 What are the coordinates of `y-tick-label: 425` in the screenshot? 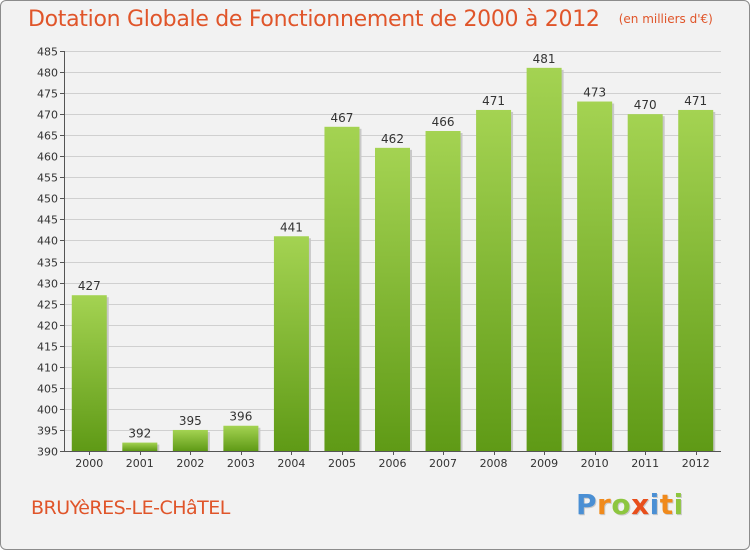 It's located at (47, 305).